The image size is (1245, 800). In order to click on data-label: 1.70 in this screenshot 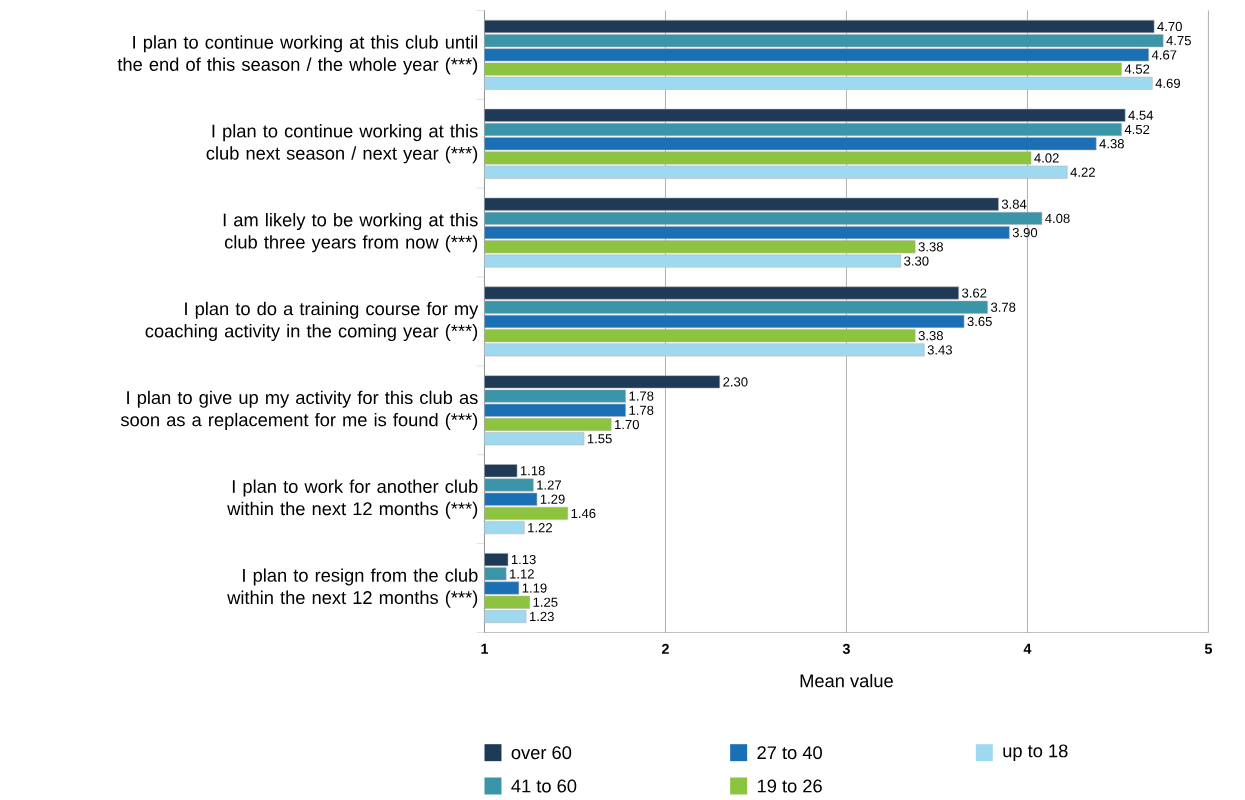, I will do `click(627, 425)`.